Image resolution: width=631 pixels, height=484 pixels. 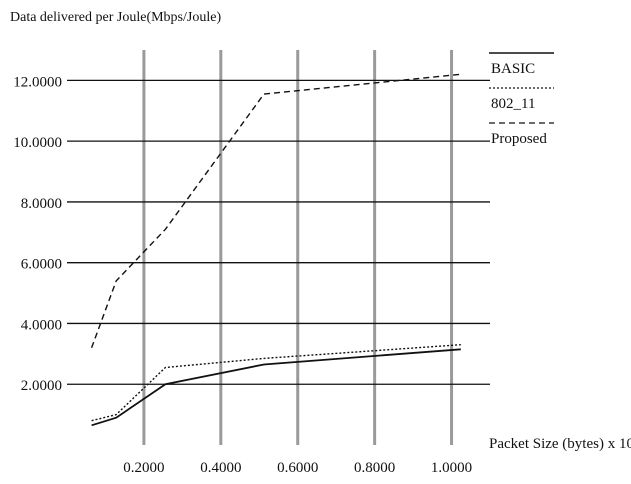 What do you see at coordinates (374, 468) in the screenshot?
I see `x-tick-label: 0.8000` at bounding box center [374, 468].